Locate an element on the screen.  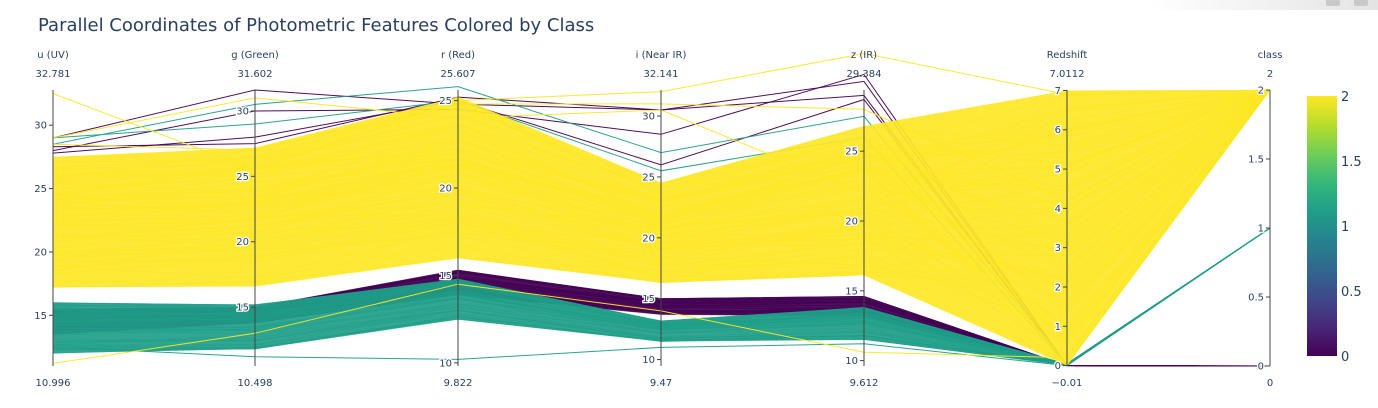
modebar-shade is located at coordinates (1263, 5).